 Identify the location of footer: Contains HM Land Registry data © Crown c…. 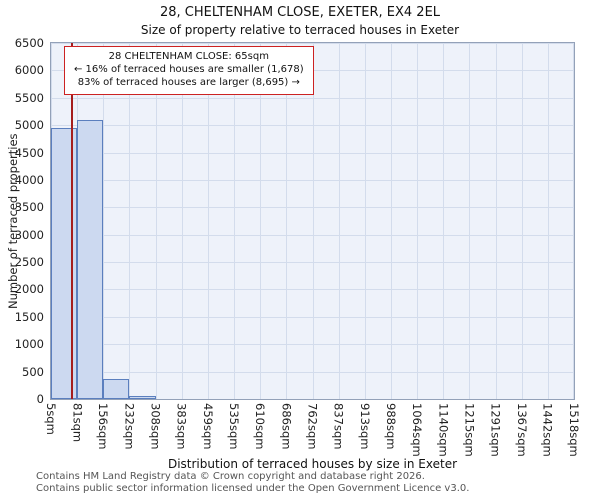
(252, 482).